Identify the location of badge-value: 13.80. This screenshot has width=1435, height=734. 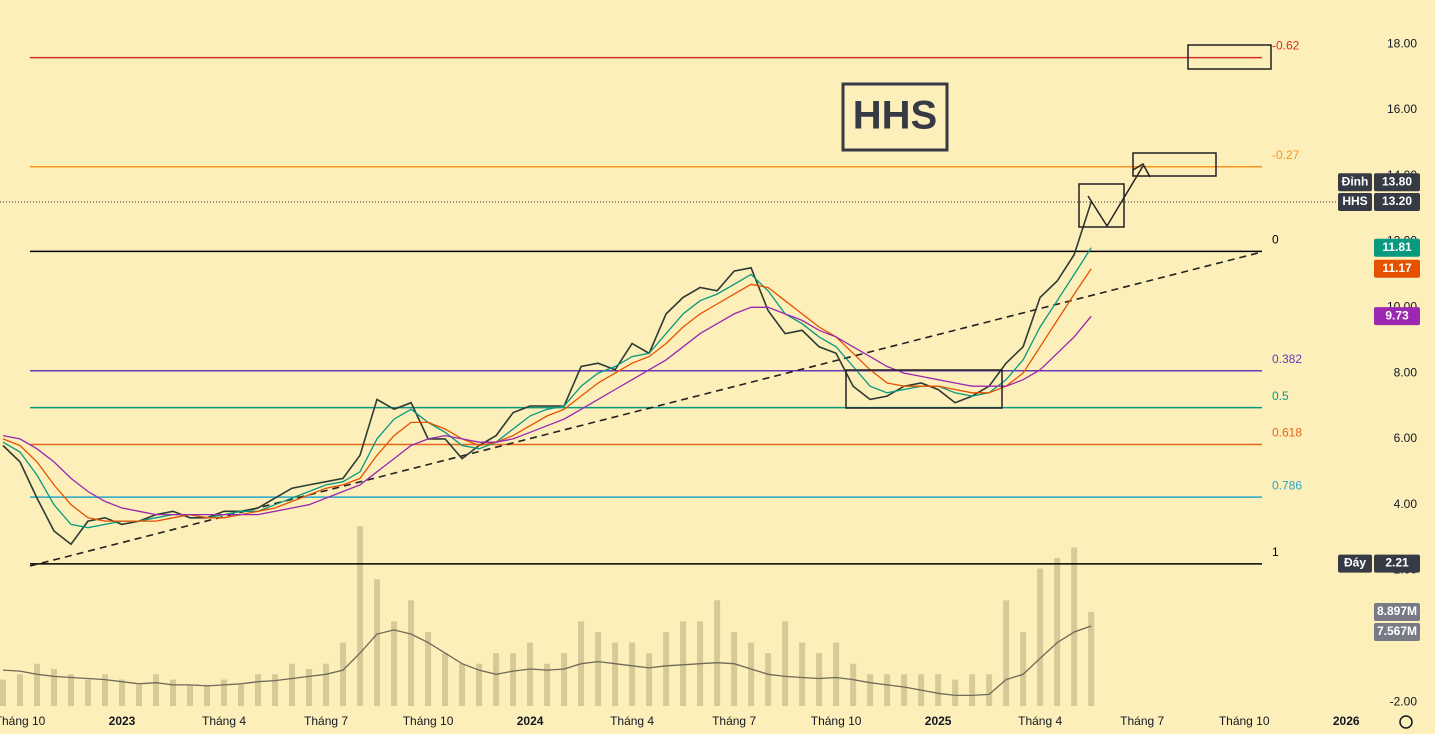
(1397, 181).